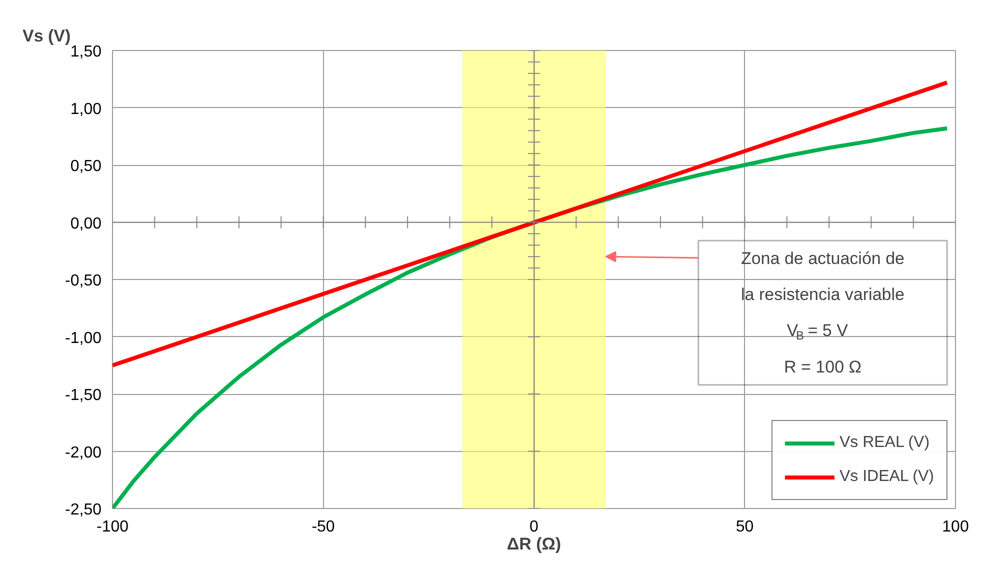 Image resolution: width=982 pixels, height=569 pixels. I want to click on y-tick-label: -1,00, so click(83, 338).